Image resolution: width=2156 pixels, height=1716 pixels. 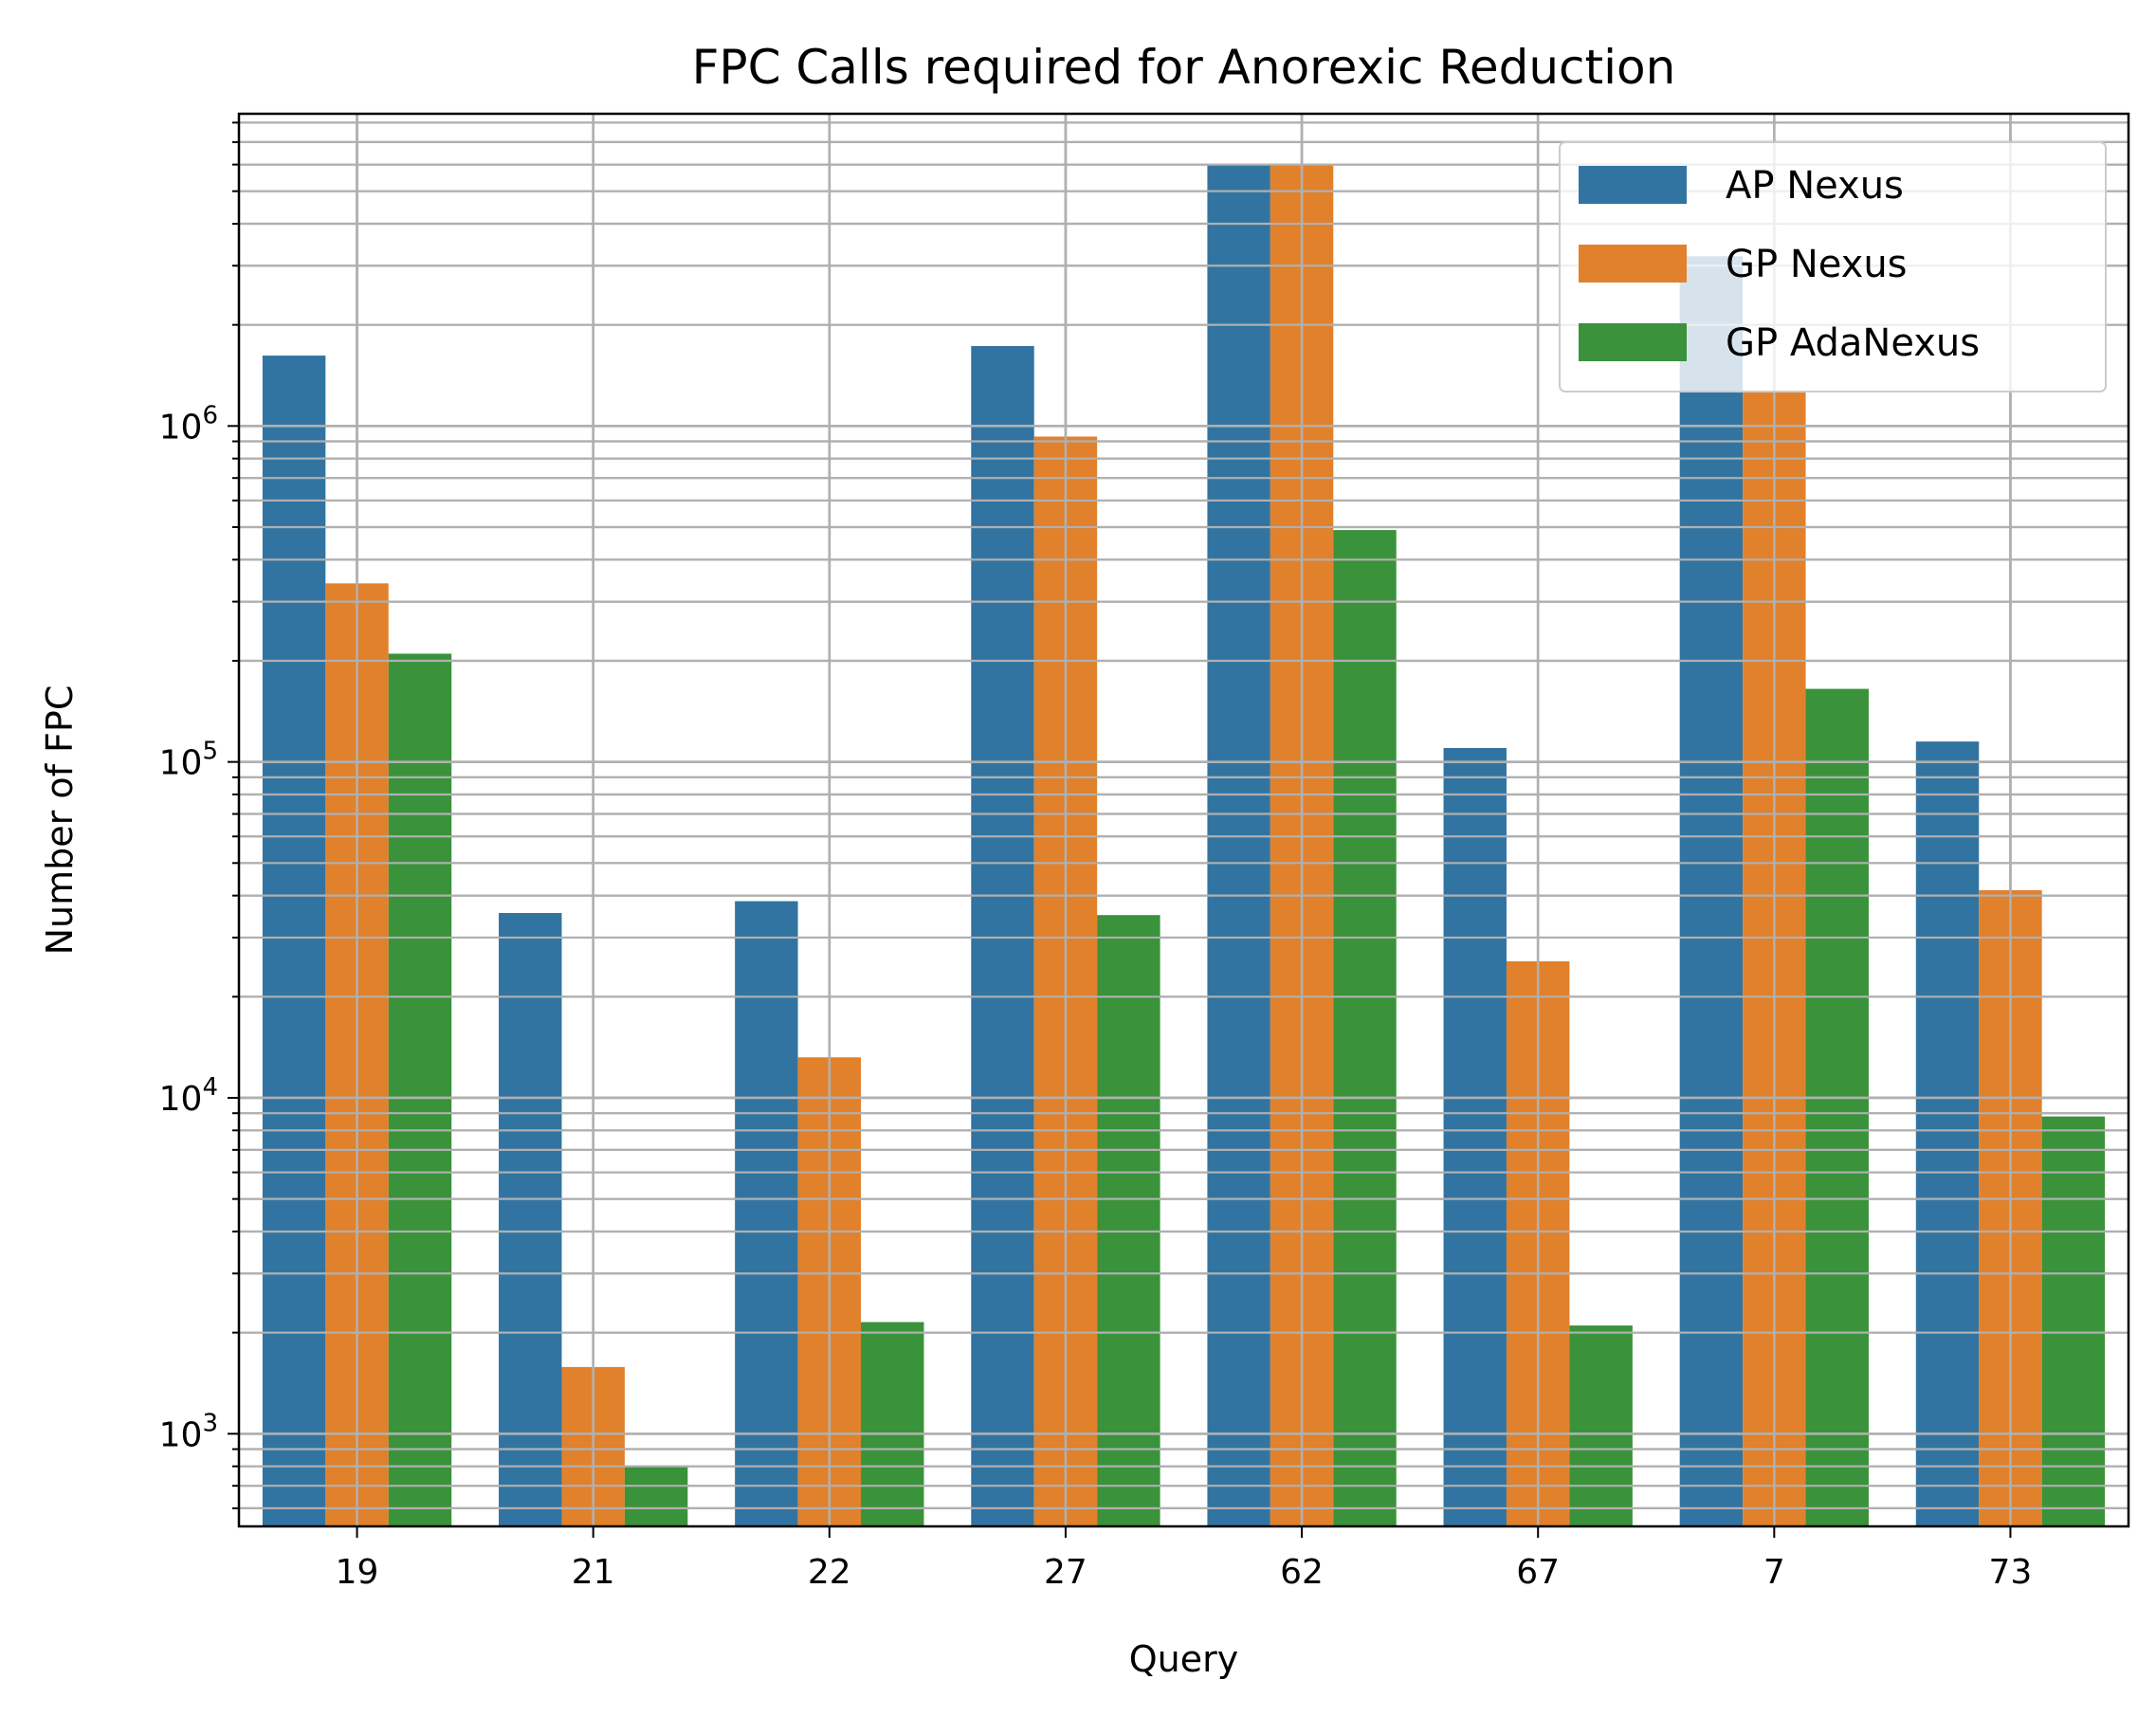 What do you see at coordinates (1065, 1573) in the screenshot?
I see `x-tick-label: 27` at bounding box center [1065, 1573].